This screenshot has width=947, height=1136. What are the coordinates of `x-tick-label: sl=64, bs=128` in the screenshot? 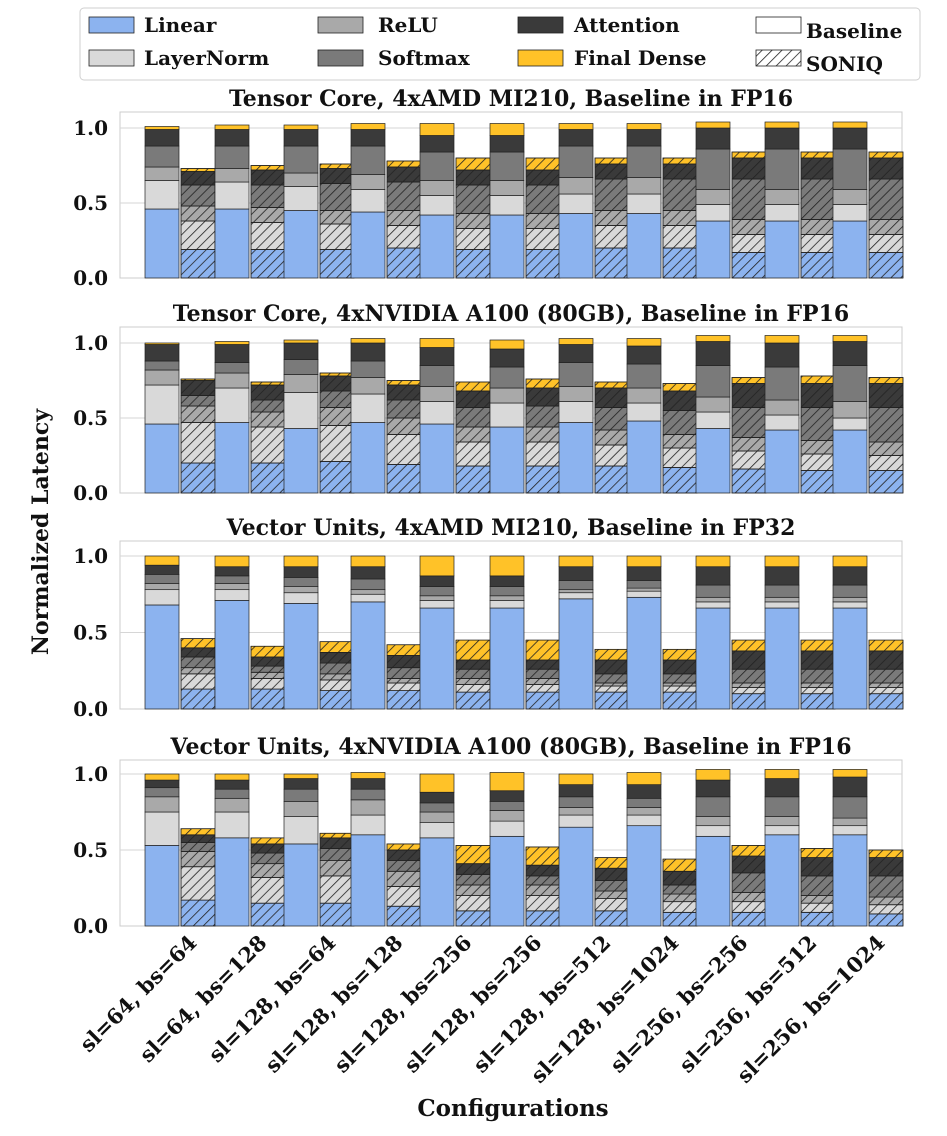 It's located at (202, 998).